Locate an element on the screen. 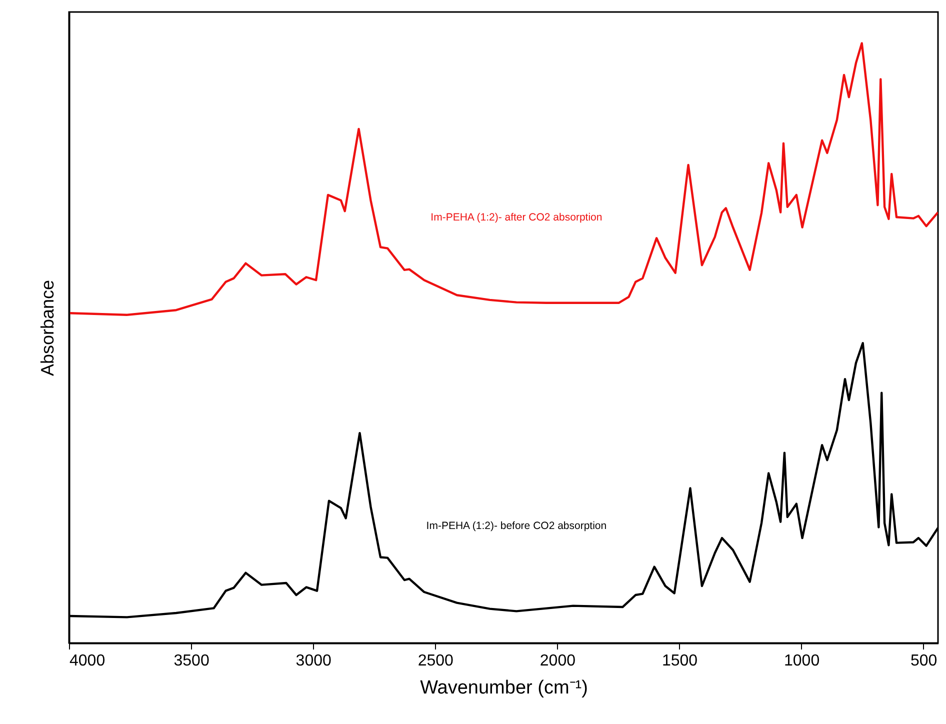  x-tick-label: 3000 is located at coordinates (314, 661).